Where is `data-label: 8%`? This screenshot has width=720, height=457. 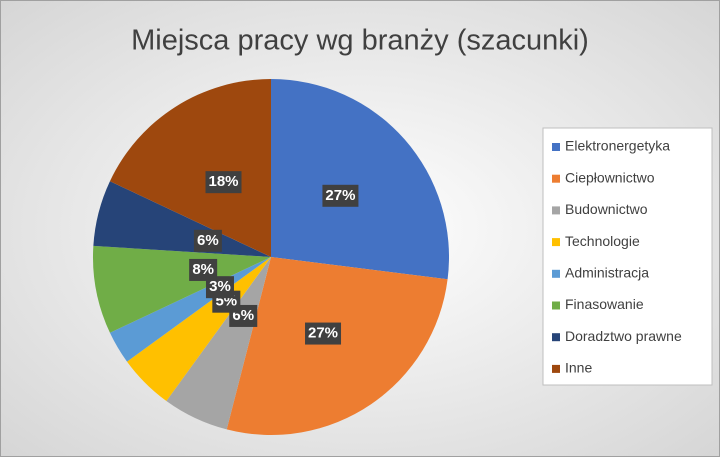 data-label: 8% is located at coordinates (203, 269).